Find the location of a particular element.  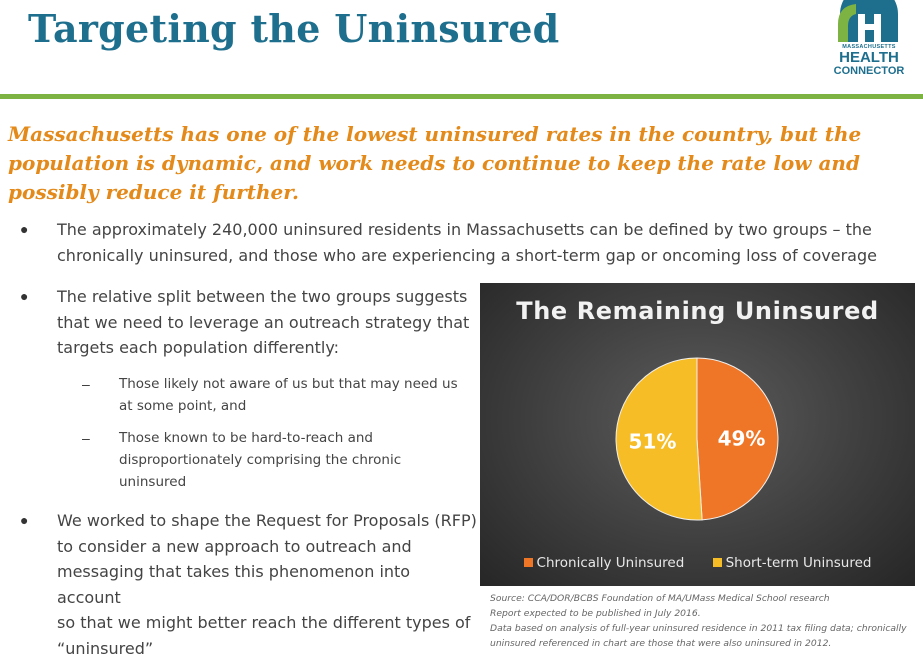

chart-title: The Remaining Uninsured is located at coordinates (697, 311).